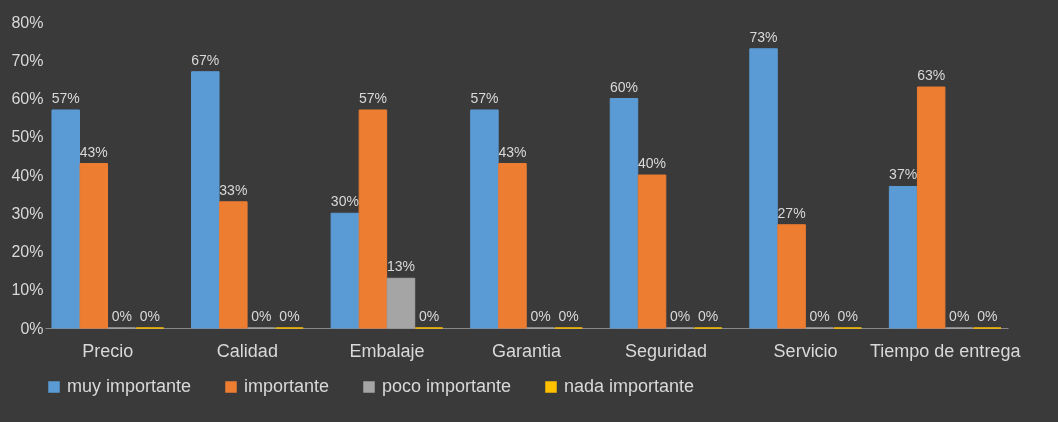 The height and width of the screenshot is (422, 1058). I want to click on data-label: 37%, so click(903, 174).